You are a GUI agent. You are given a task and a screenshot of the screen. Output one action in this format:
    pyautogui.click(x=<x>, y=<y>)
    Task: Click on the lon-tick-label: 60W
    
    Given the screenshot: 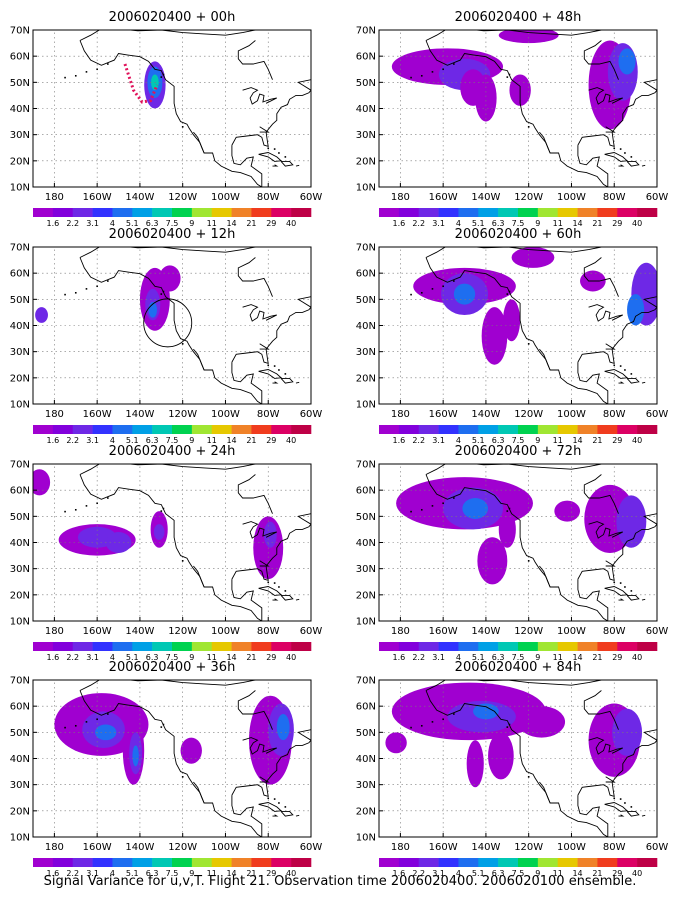 What is the action you would take?
    pyautogui.click(x=657, y=197)
    